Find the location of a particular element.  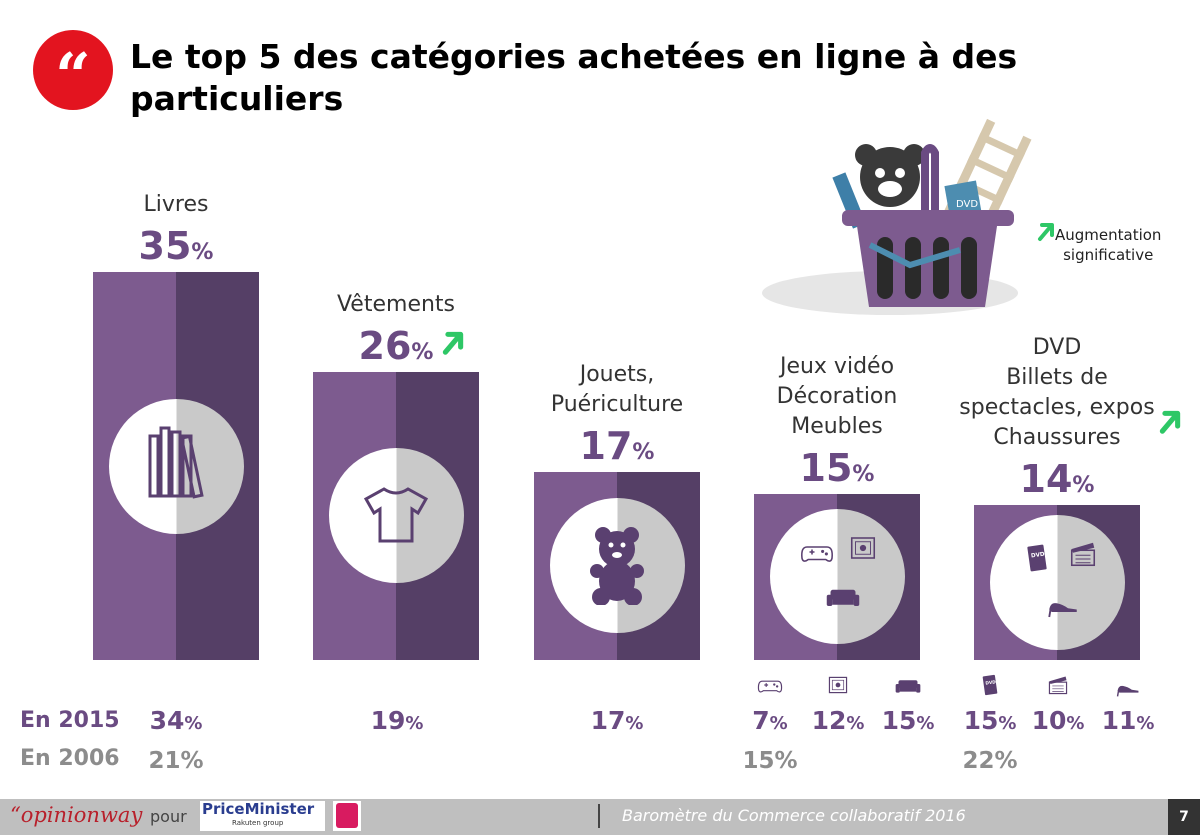

books-icon is located at coordinates (176, 462).